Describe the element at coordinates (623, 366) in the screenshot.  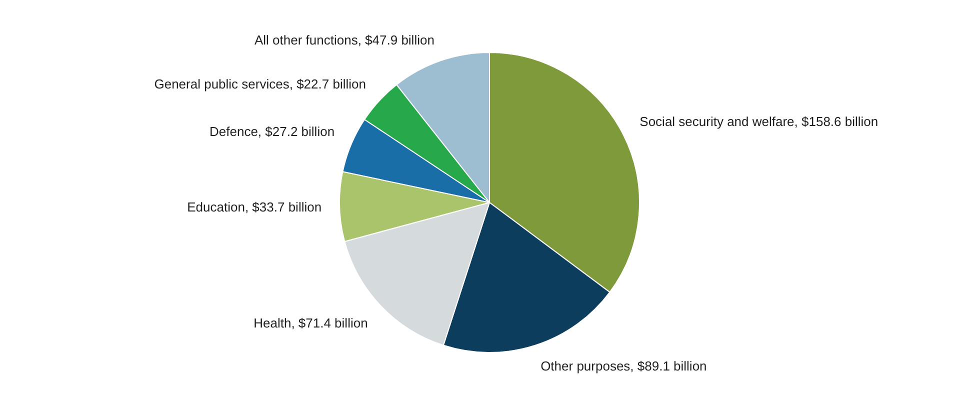
I see `slice-label: Other purposes, $89.1 billion` at that location.